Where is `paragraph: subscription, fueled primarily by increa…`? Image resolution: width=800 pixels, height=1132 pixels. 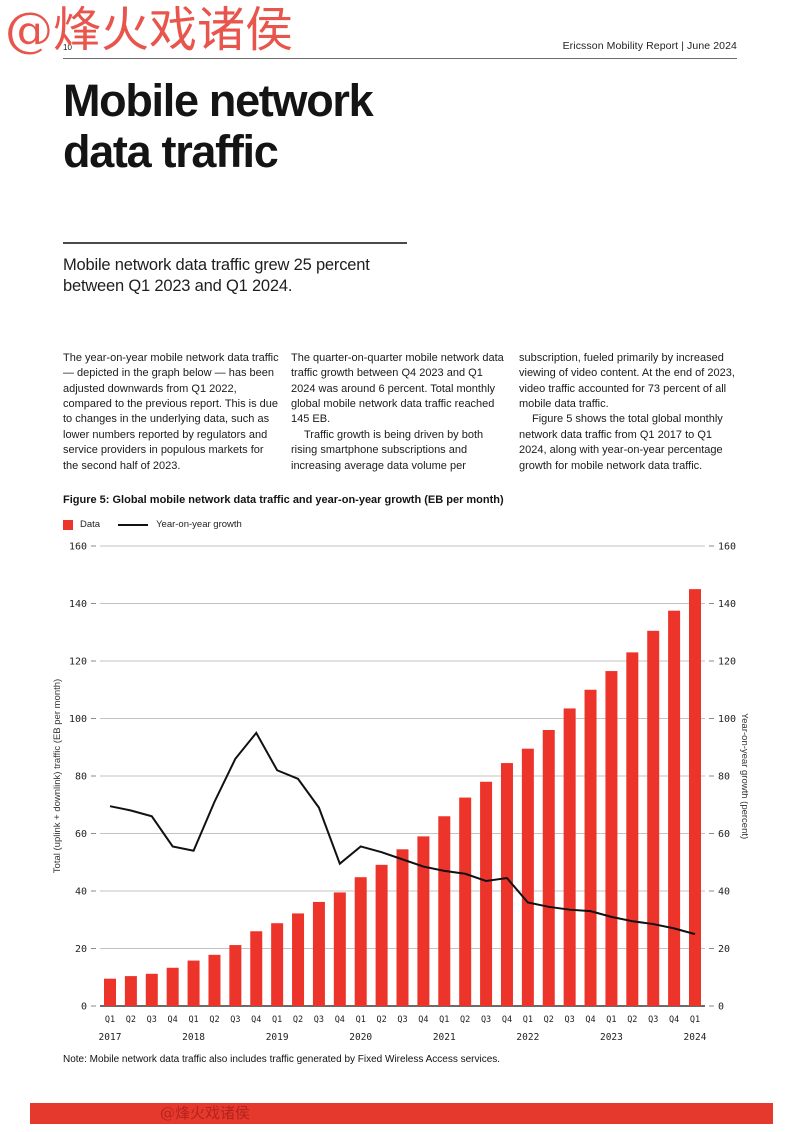
paragraph: subscription, fueled primarily by increa… is located at coordinates (627, 381).